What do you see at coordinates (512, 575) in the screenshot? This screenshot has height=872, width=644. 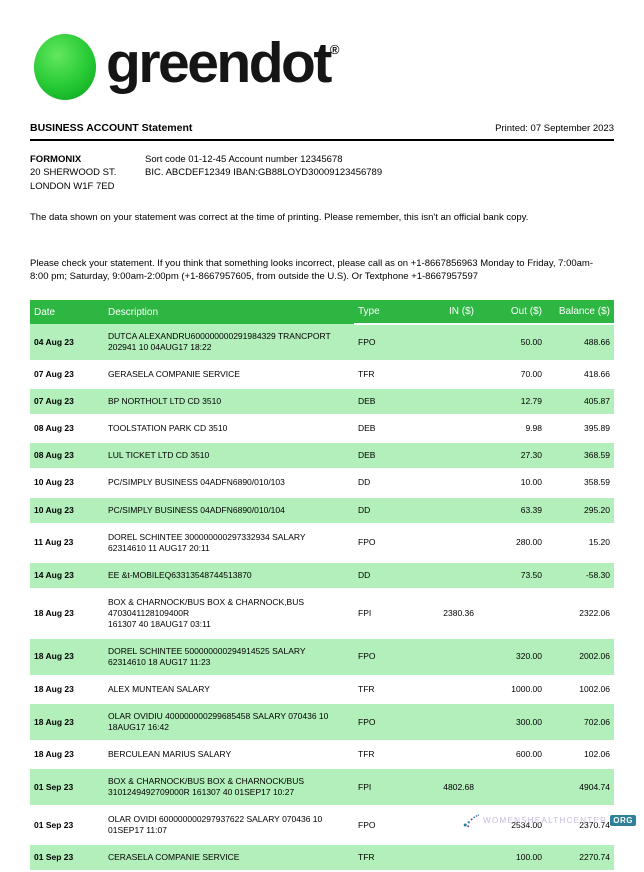 I see `transaction-out-amount: 73.50` at bounding box center [512, 575].